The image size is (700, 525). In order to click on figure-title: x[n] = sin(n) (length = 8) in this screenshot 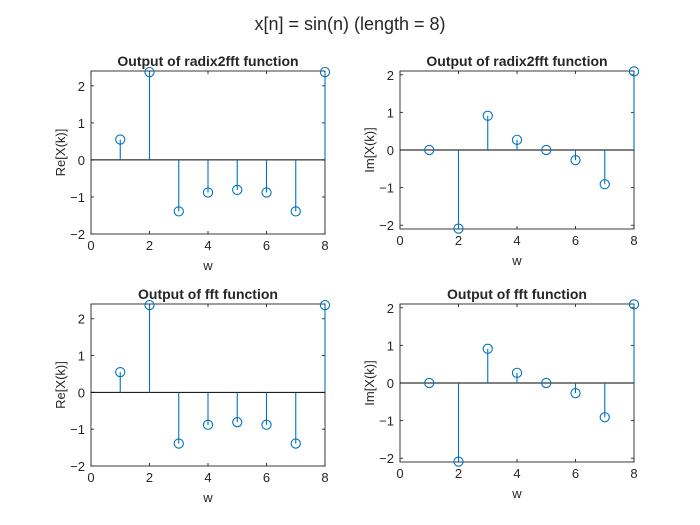, I will do `click(349, 24)`.